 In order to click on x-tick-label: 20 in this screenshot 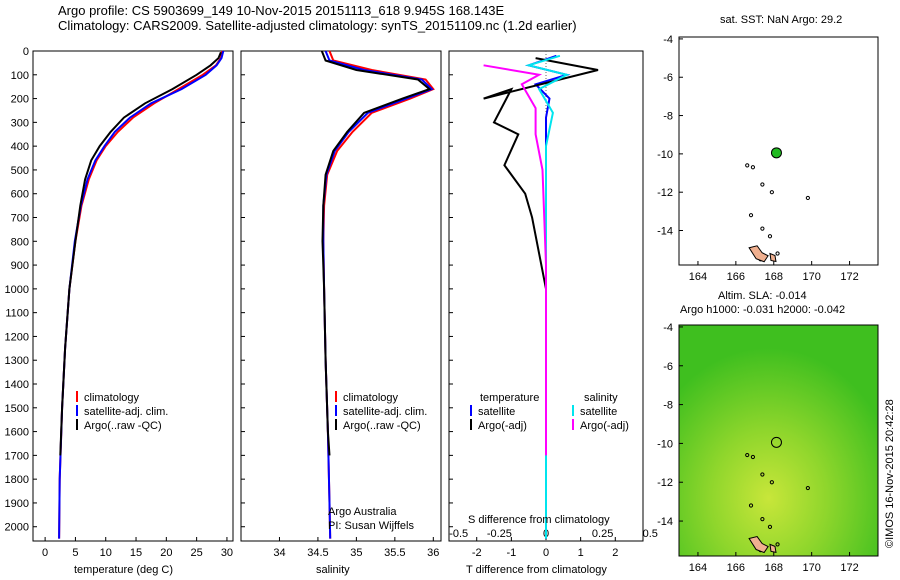, I will do `click(166, 553)`.